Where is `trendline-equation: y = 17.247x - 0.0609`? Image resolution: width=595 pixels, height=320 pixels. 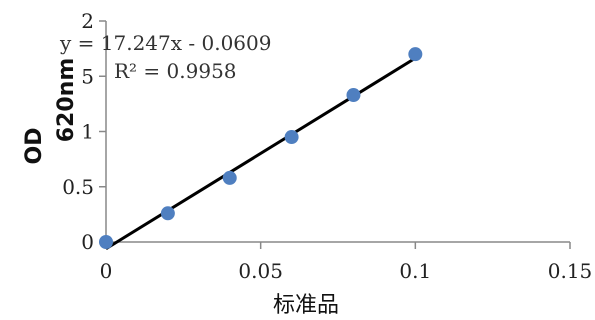
trendline-equation: y = 17.247x - 0.0609 is located at coordinates (165, 43).